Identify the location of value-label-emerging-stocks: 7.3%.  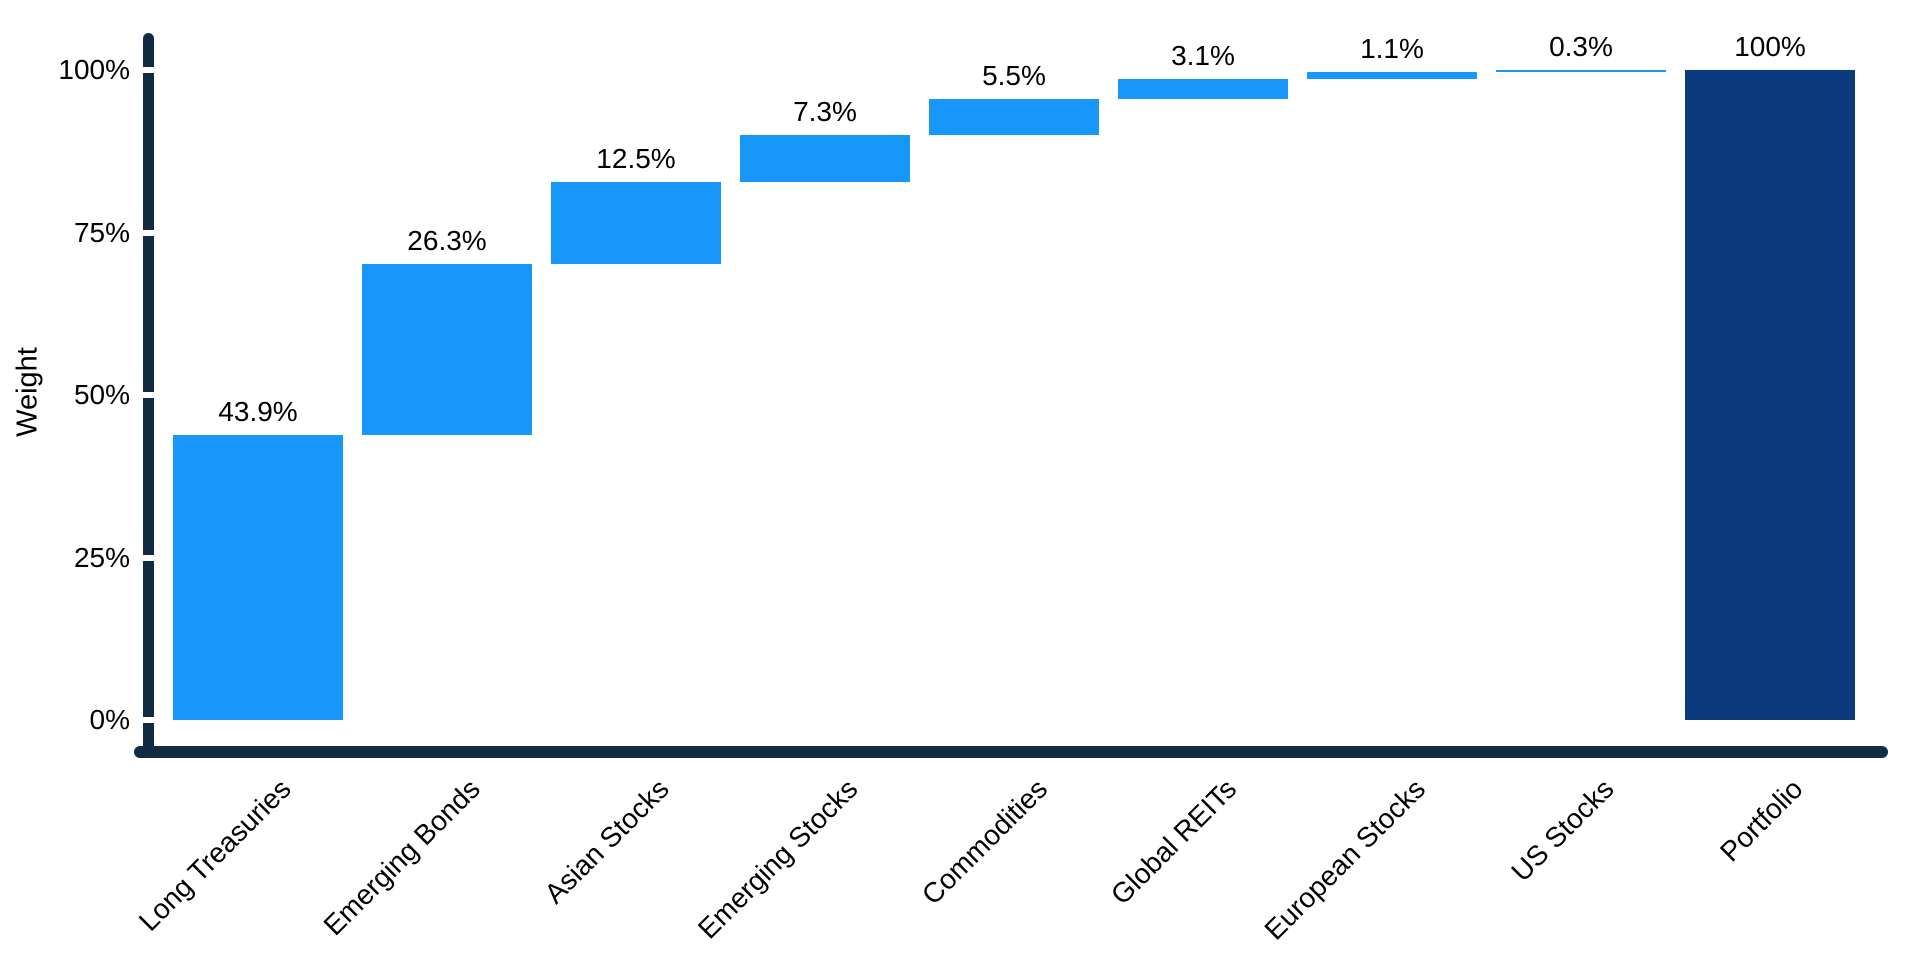
(825, 111).